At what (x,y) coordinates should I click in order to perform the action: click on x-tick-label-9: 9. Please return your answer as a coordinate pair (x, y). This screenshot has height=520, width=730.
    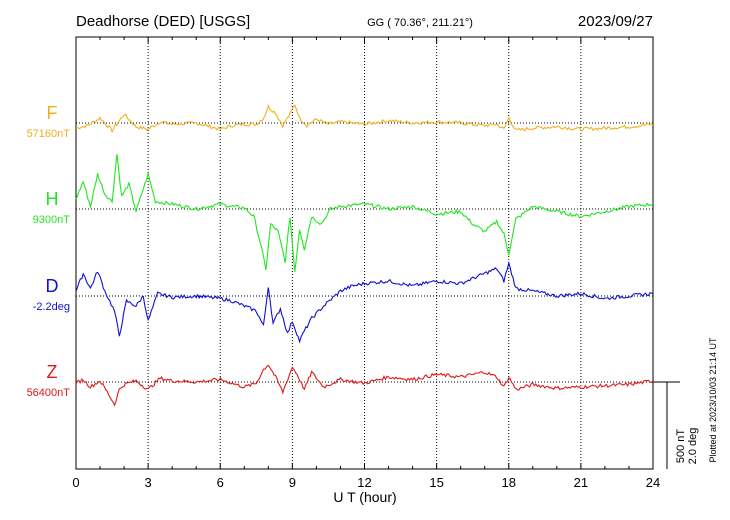
    Looking at the image, I should click on (292, 482).